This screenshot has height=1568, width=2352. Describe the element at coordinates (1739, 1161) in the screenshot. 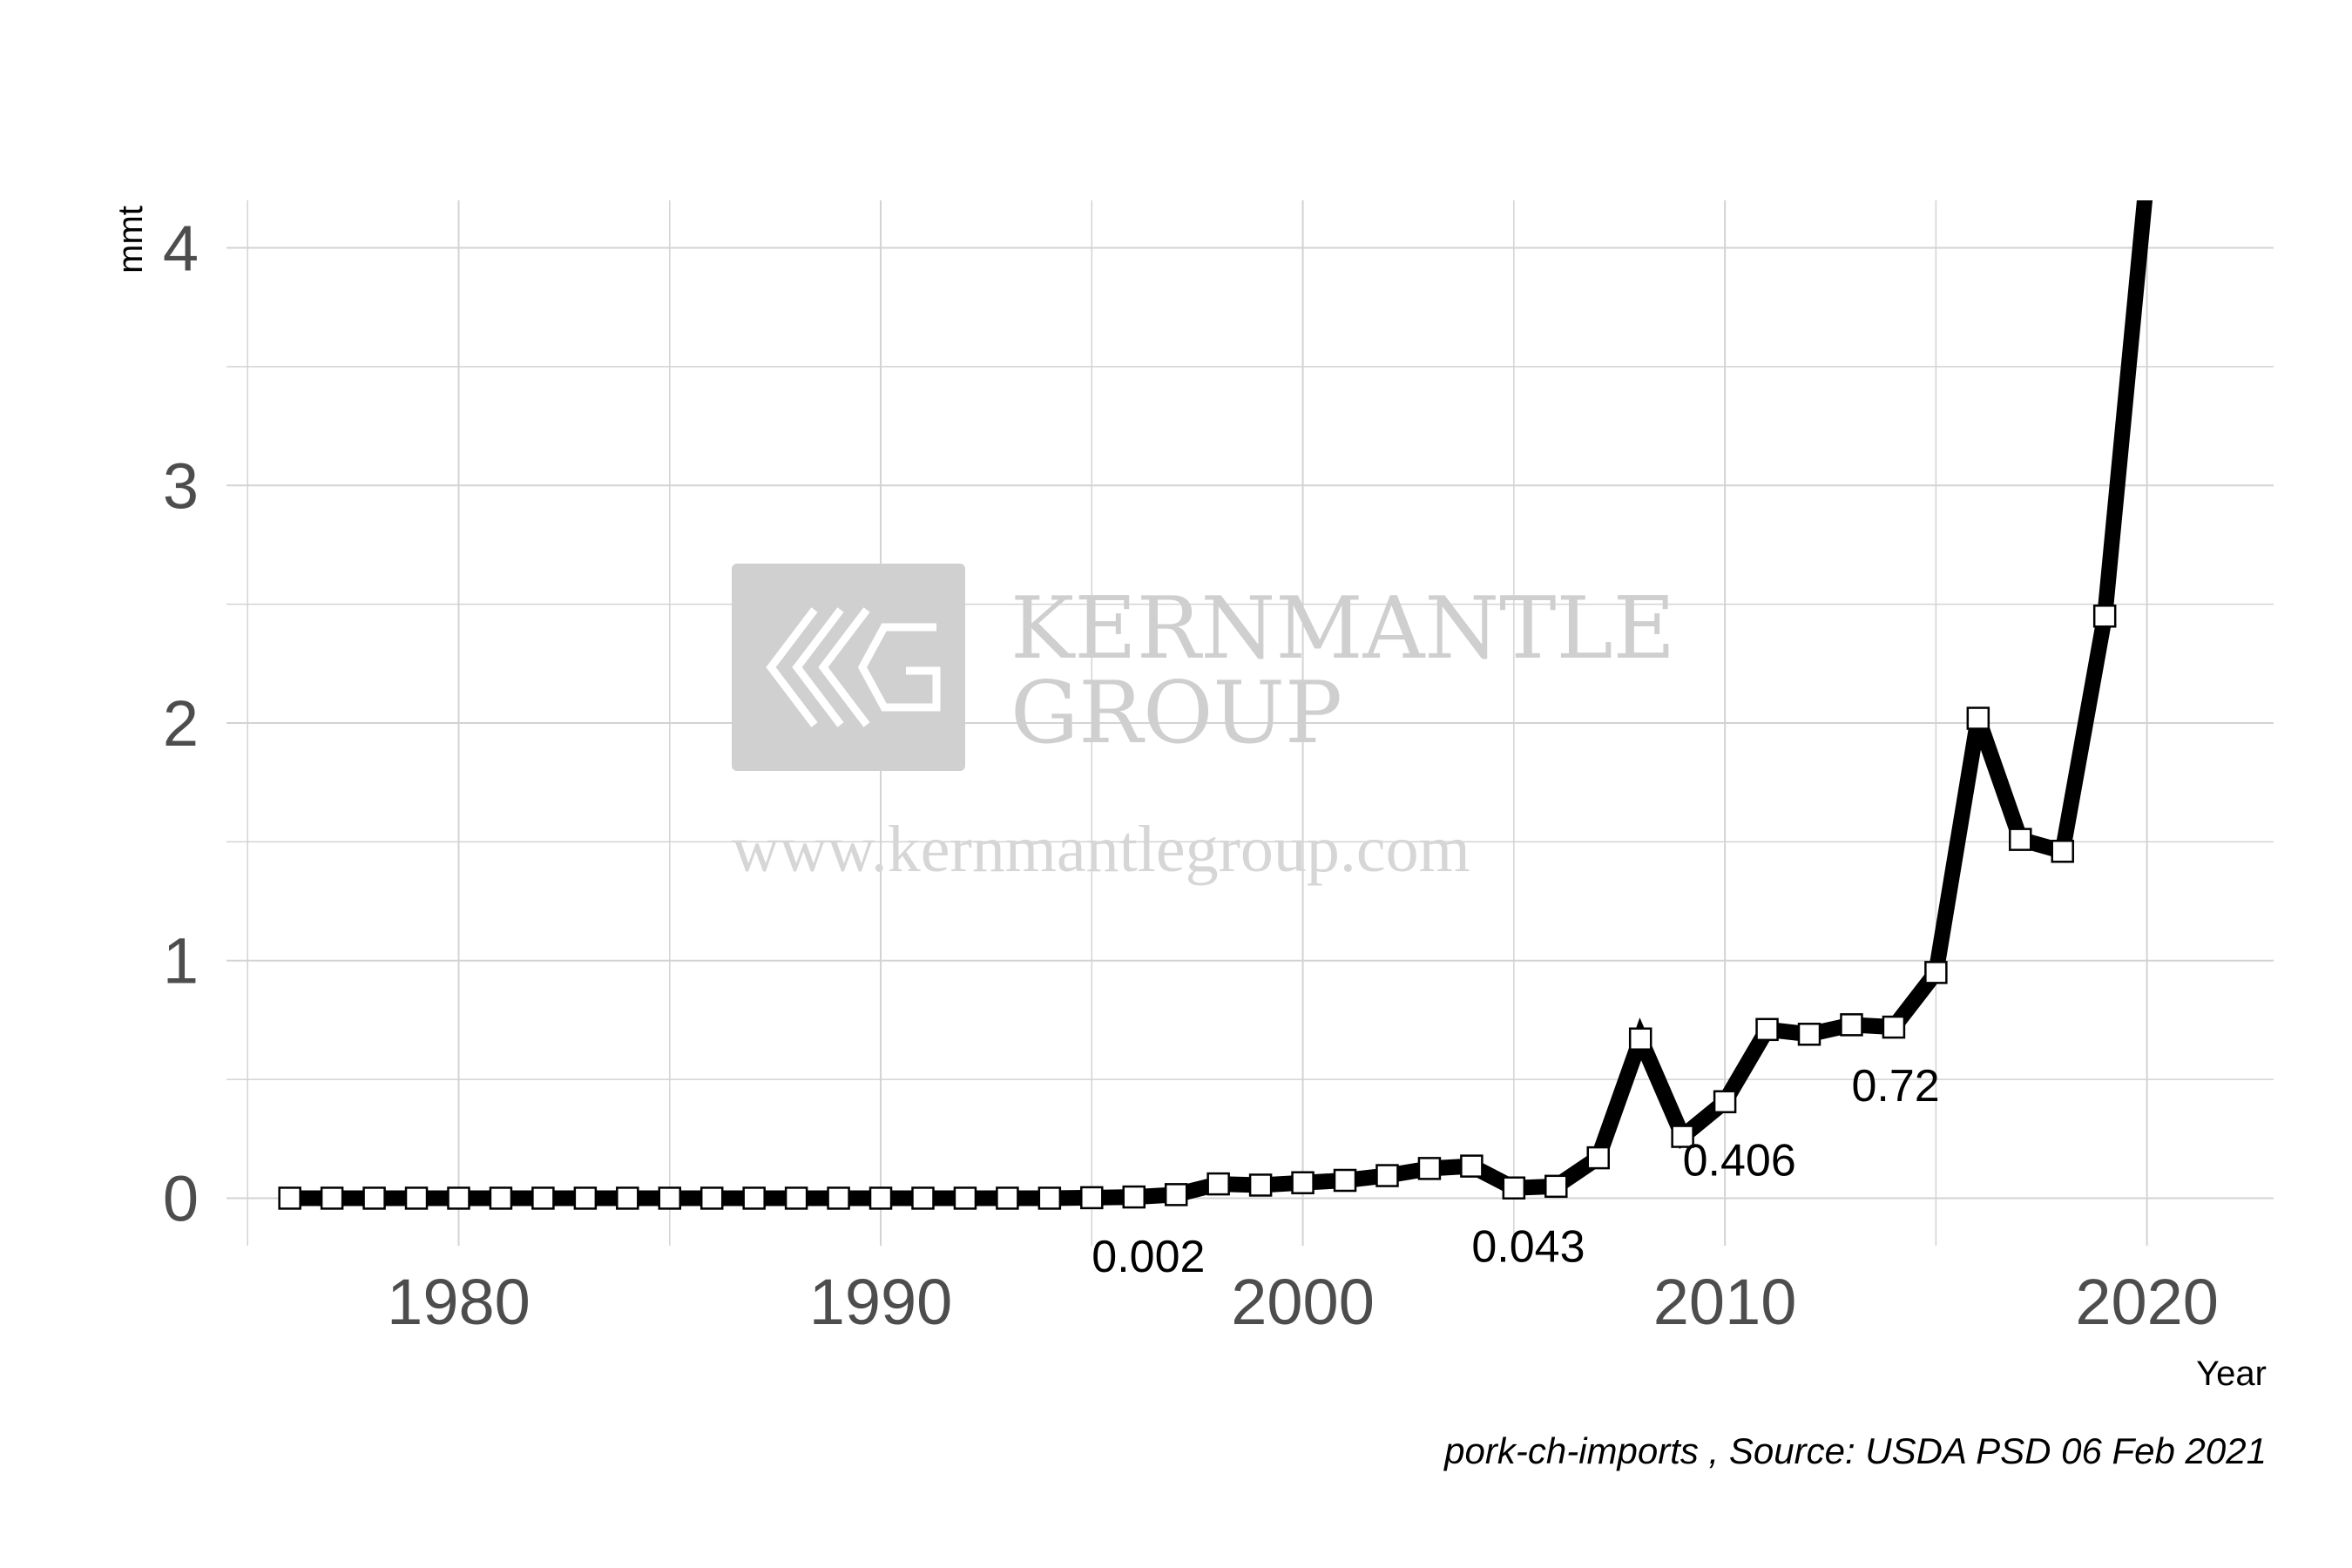

I see `data-label: 0.406` at that location.